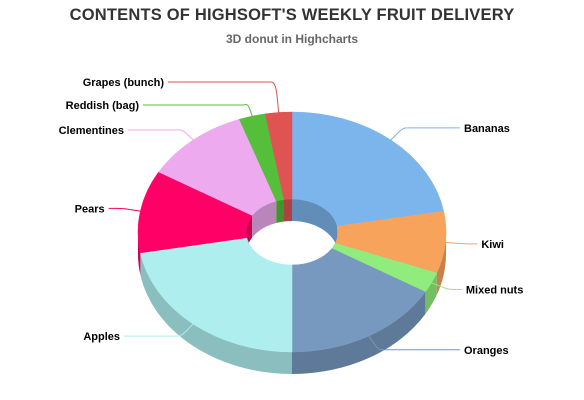 The height and width of the screenshot is (400, 584). I want to click on inner-wall-grapes-bunch, so click(288, 210).